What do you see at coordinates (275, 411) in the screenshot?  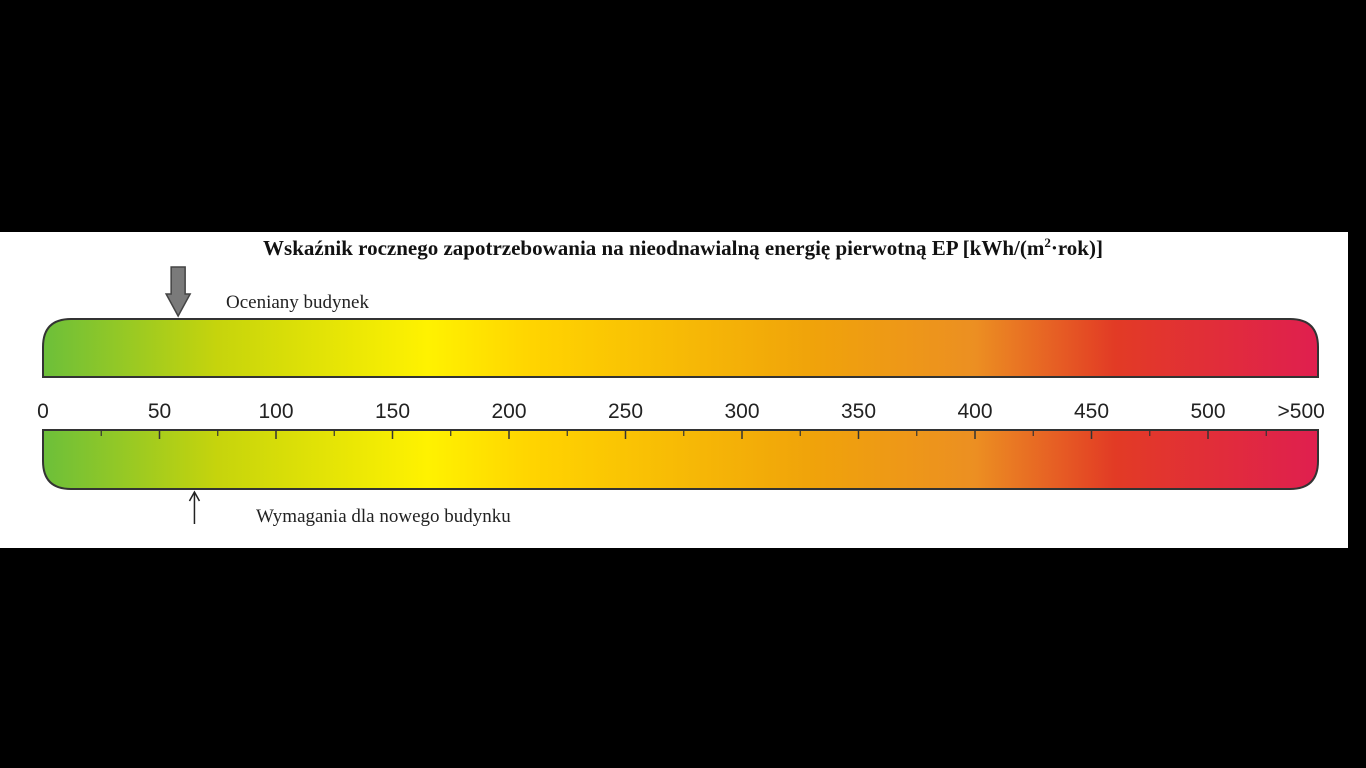 I see `tick-label-2: 100` at bounding box center [275, 411].